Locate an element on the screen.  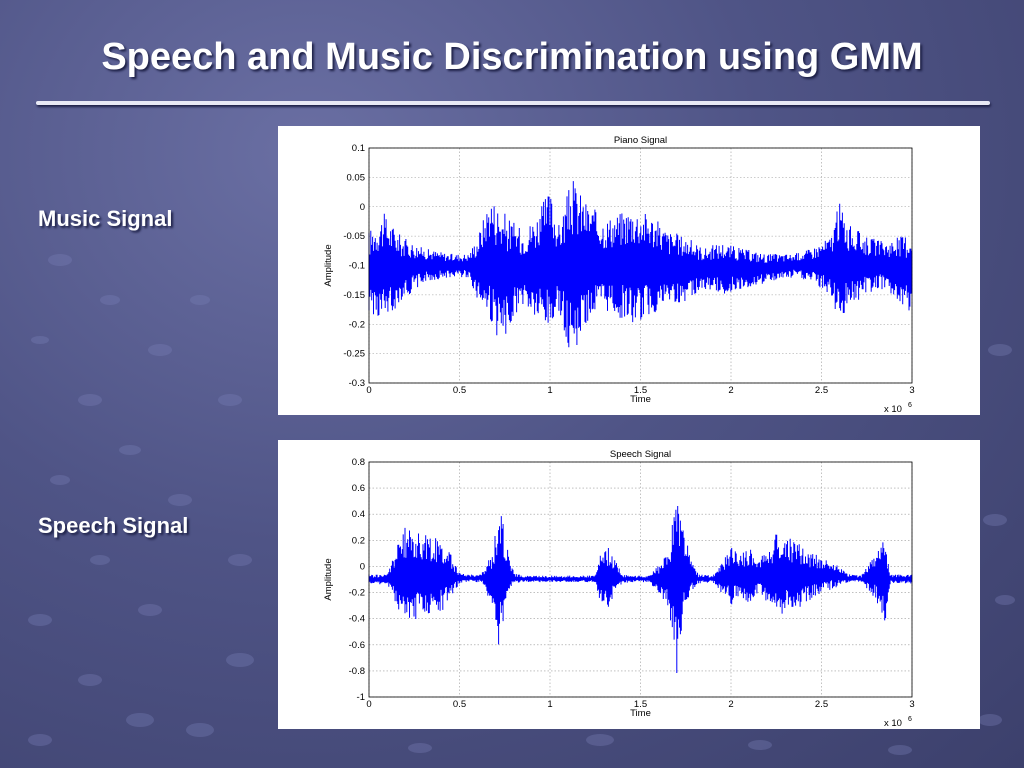
speech-signal-label: Speech Signal is located at coordinates (113, 525).